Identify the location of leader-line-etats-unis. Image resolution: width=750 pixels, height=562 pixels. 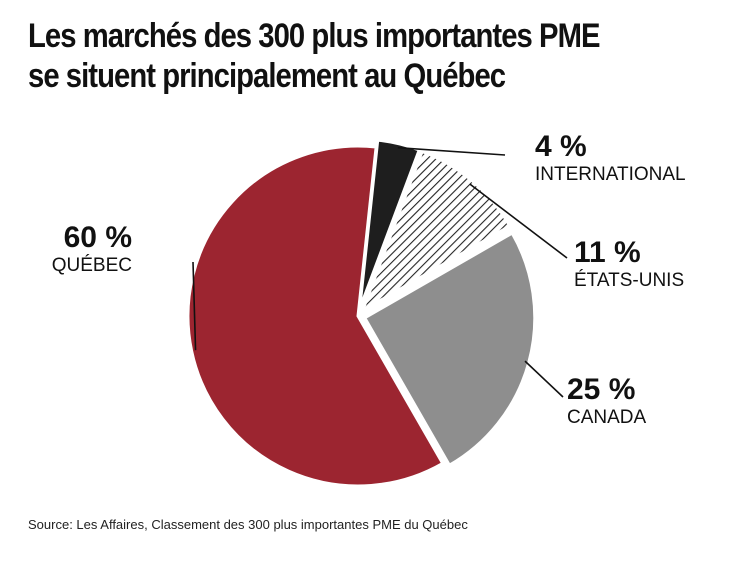
(518, 221).